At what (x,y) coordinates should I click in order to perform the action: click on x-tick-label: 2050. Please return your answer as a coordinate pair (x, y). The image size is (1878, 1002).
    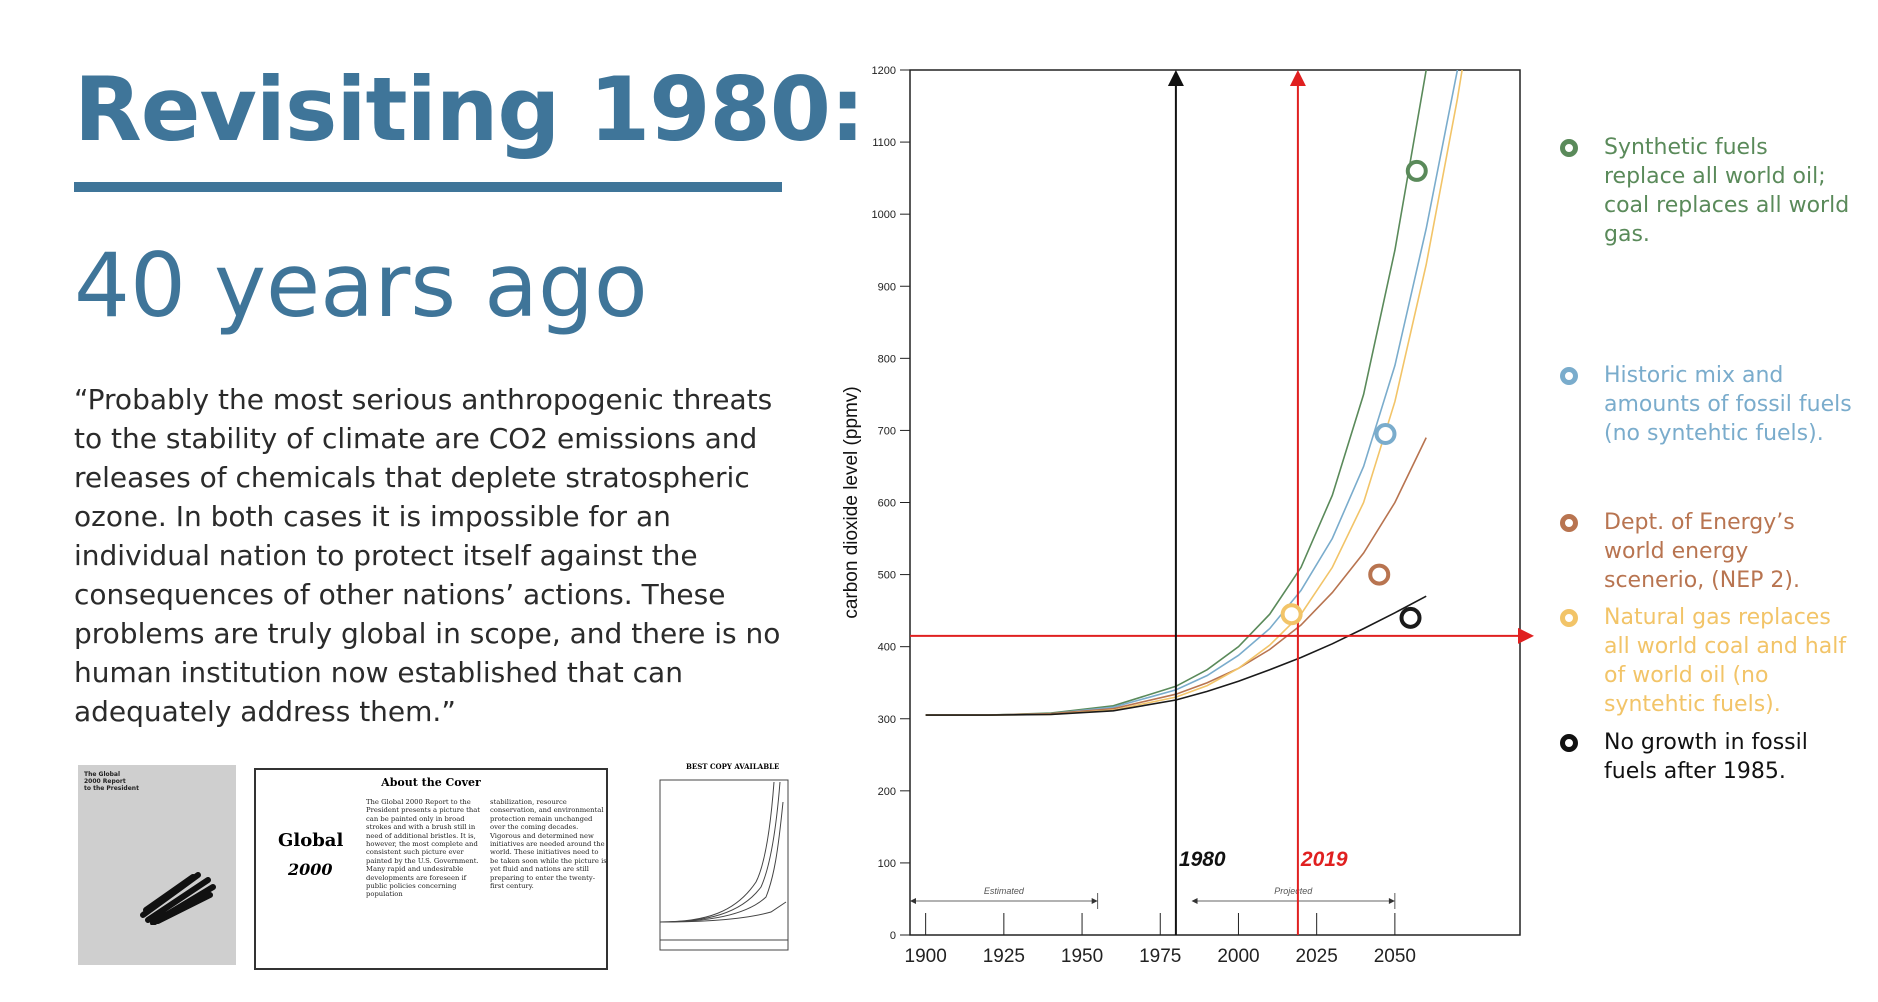
    Looking at the image, I should click on (1395, 956).